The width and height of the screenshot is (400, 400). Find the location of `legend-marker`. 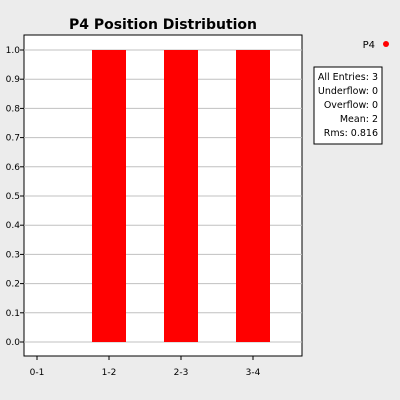

legend-marker is located at coordinates (386, 44).